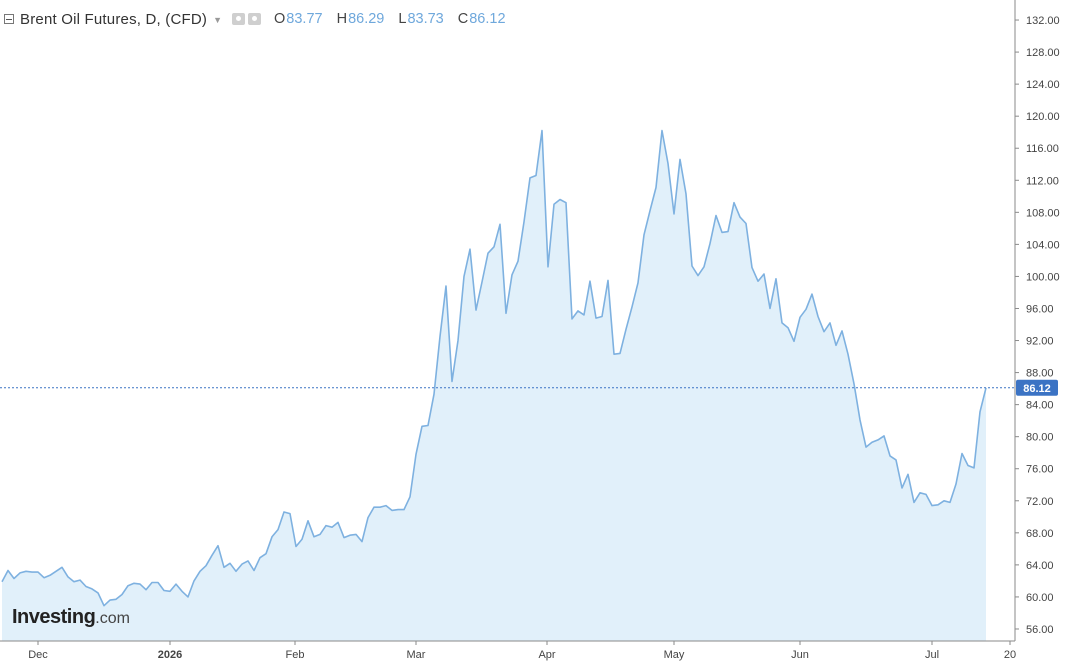 This screenshot has width=1067, height=668. What do you see at coordinates (1040, 534) in the screenshot?
I see `y-tick-label: 68.00` at bounding box center [1040, 534].